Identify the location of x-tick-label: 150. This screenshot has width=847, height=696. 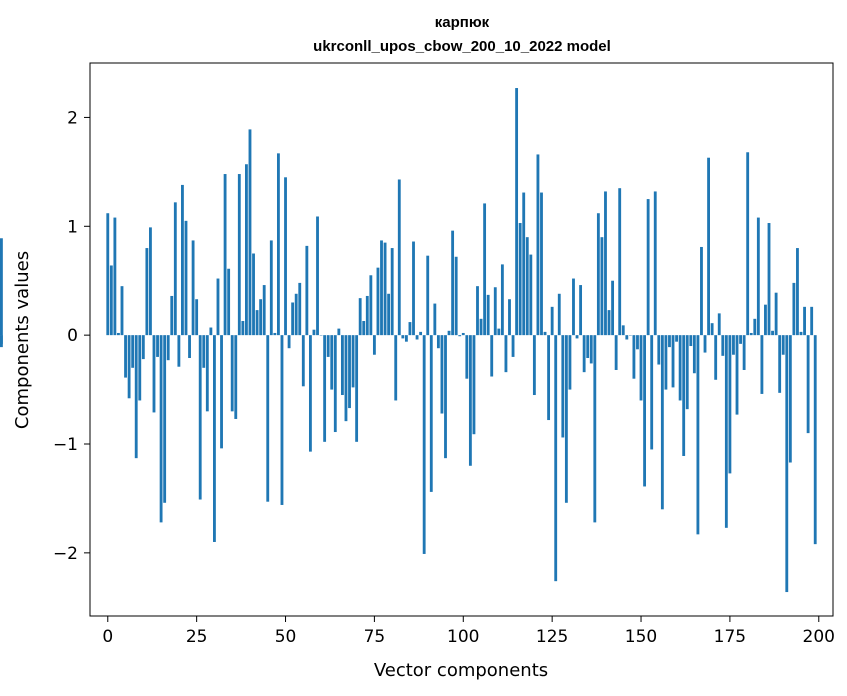
(641, 637).